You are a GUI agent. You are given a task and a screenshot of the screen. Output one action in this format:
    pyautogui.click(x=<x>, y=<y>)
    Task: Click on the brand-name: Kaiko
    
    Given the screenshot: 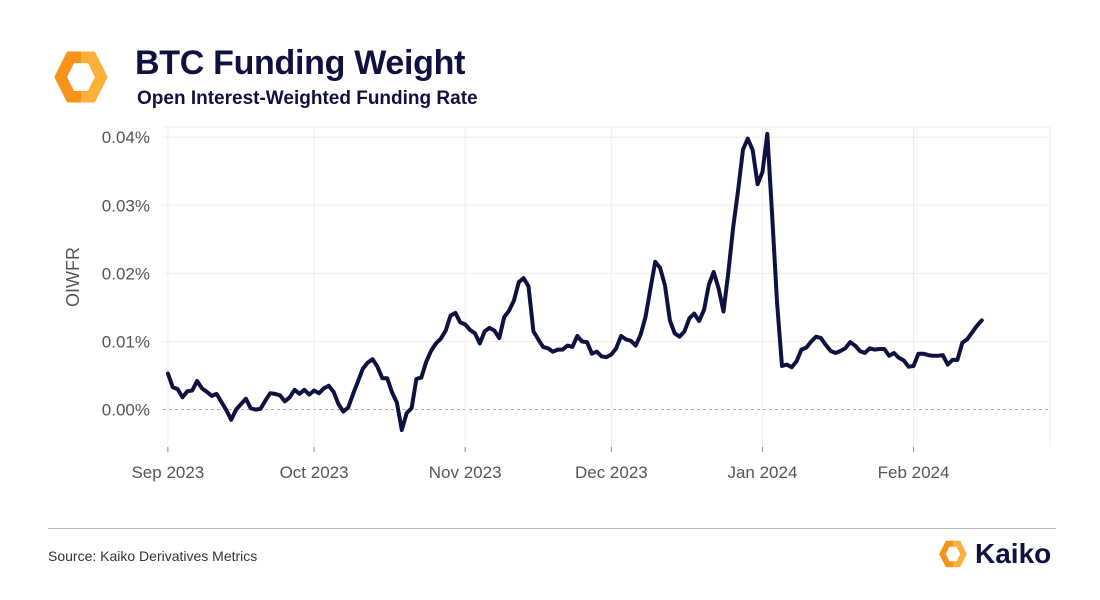 What is the action you would take?
    pyautogui.click(x=1013, y=553)
    